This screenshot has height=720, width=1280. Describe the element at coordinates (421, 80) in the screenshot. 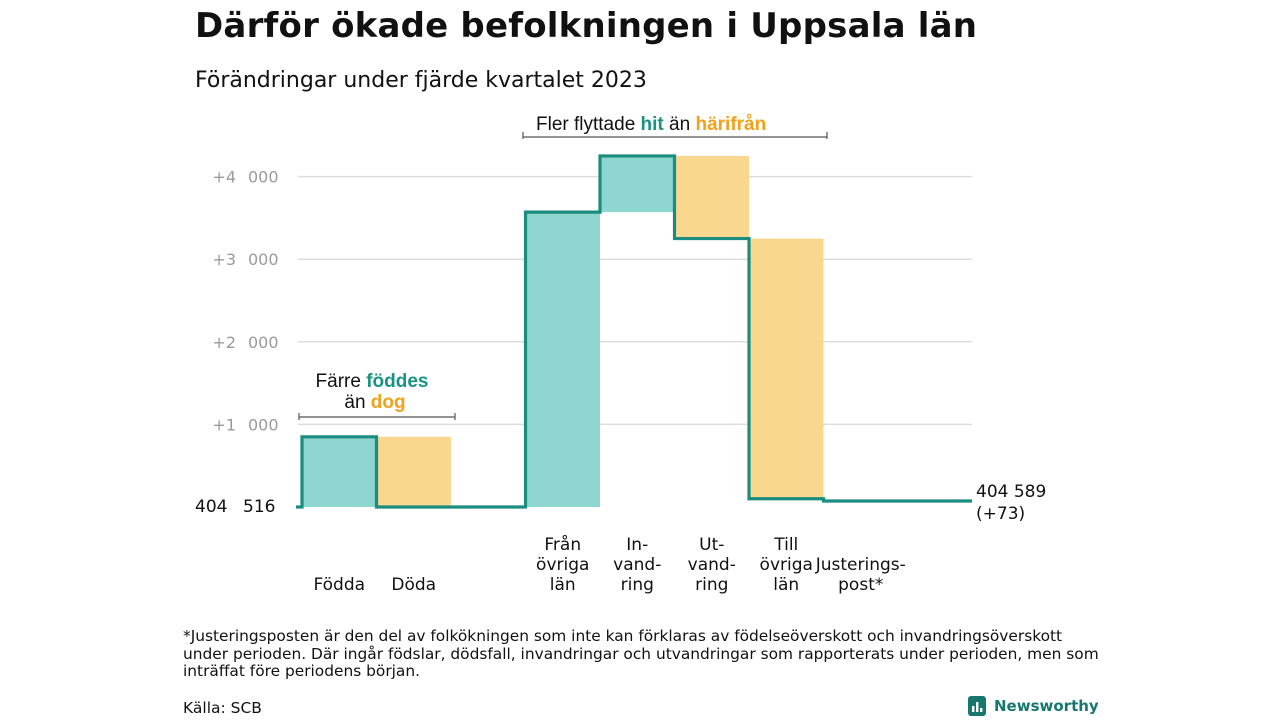

I see `chart-subtitle: Förändringar under fjärde kvartalet 2023` at that location.